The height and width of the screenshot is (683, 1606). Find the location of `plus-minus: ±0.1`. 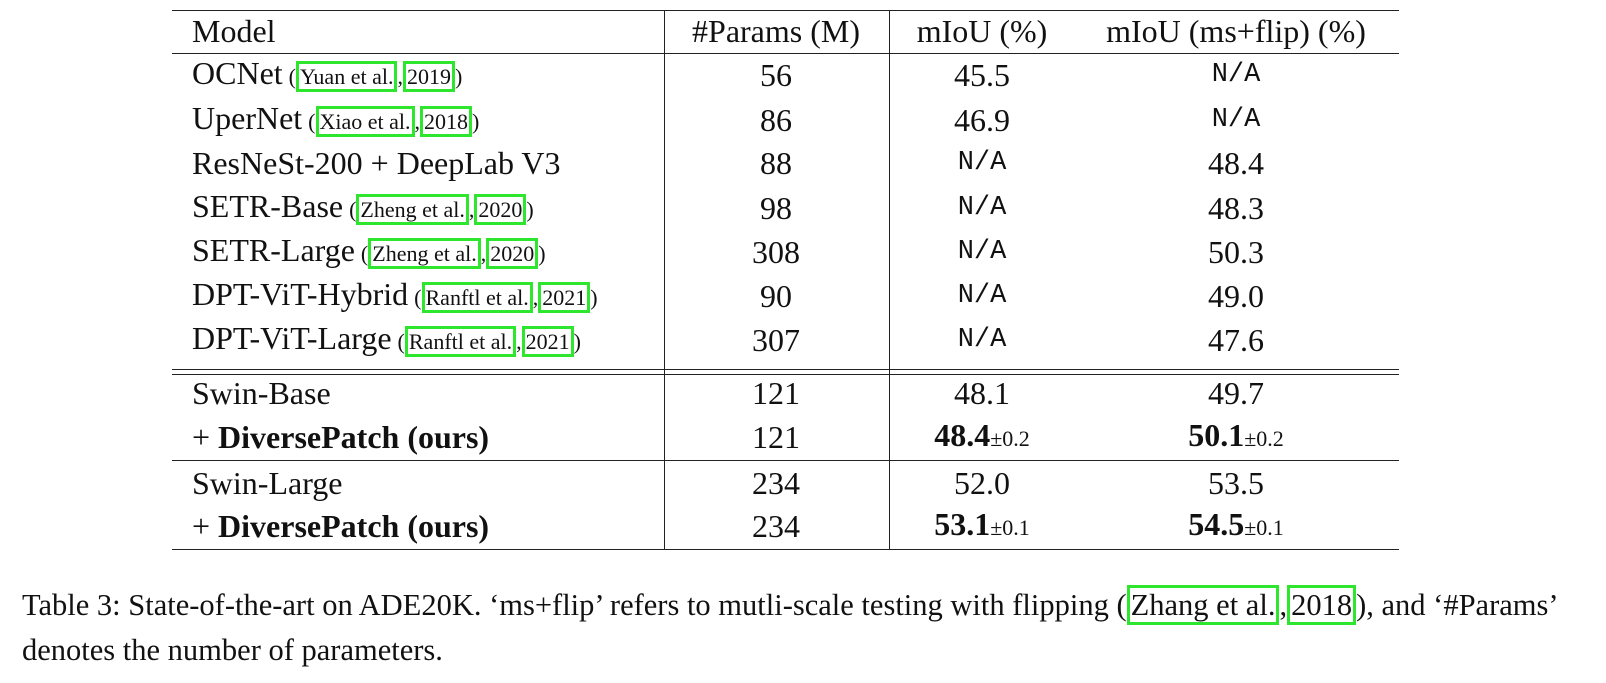

plus-minus: ±0.1 is located at coordinates (1264, 527).